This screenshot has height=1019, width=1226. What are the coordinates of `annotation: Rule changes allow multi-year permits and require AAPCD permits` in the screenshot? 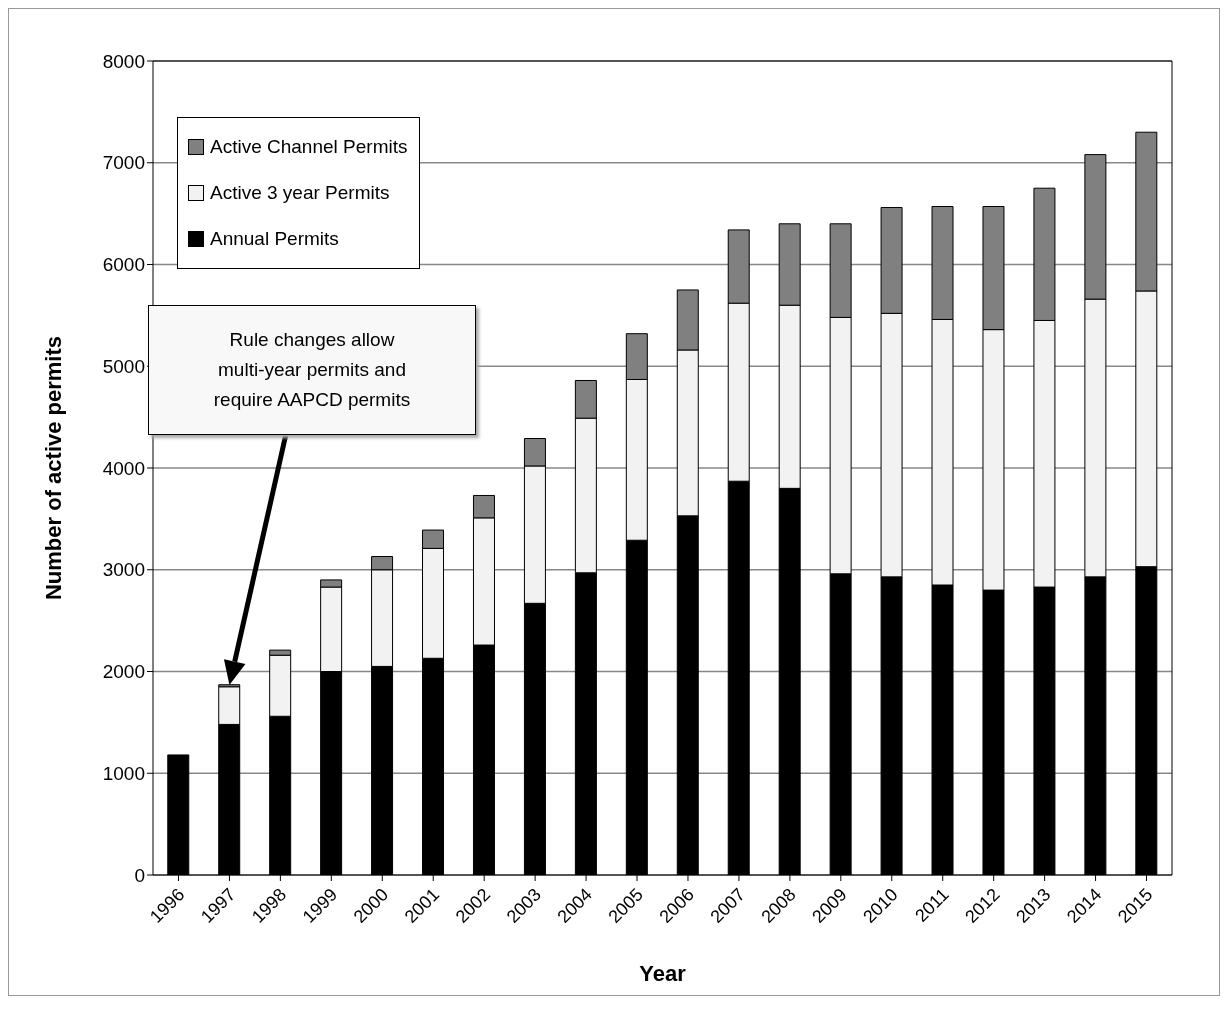 It's located at (312, 370).